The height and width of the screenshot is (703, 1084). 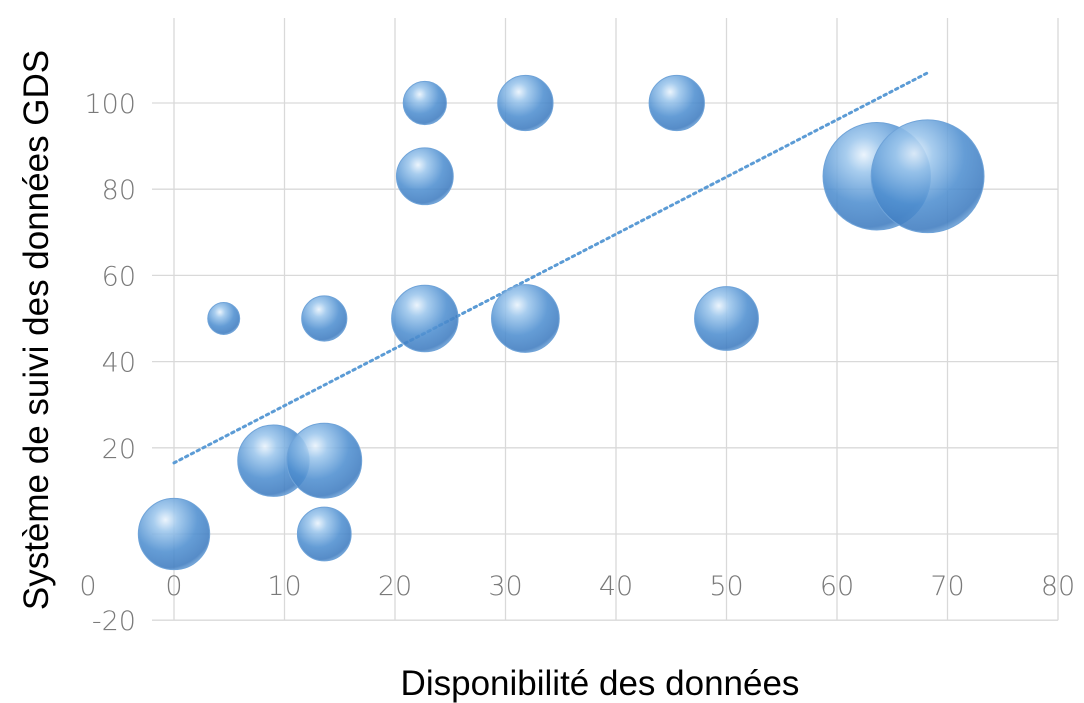 I want to click on x-axis-title: Disponibilité des données, so click(x=600, y=683).